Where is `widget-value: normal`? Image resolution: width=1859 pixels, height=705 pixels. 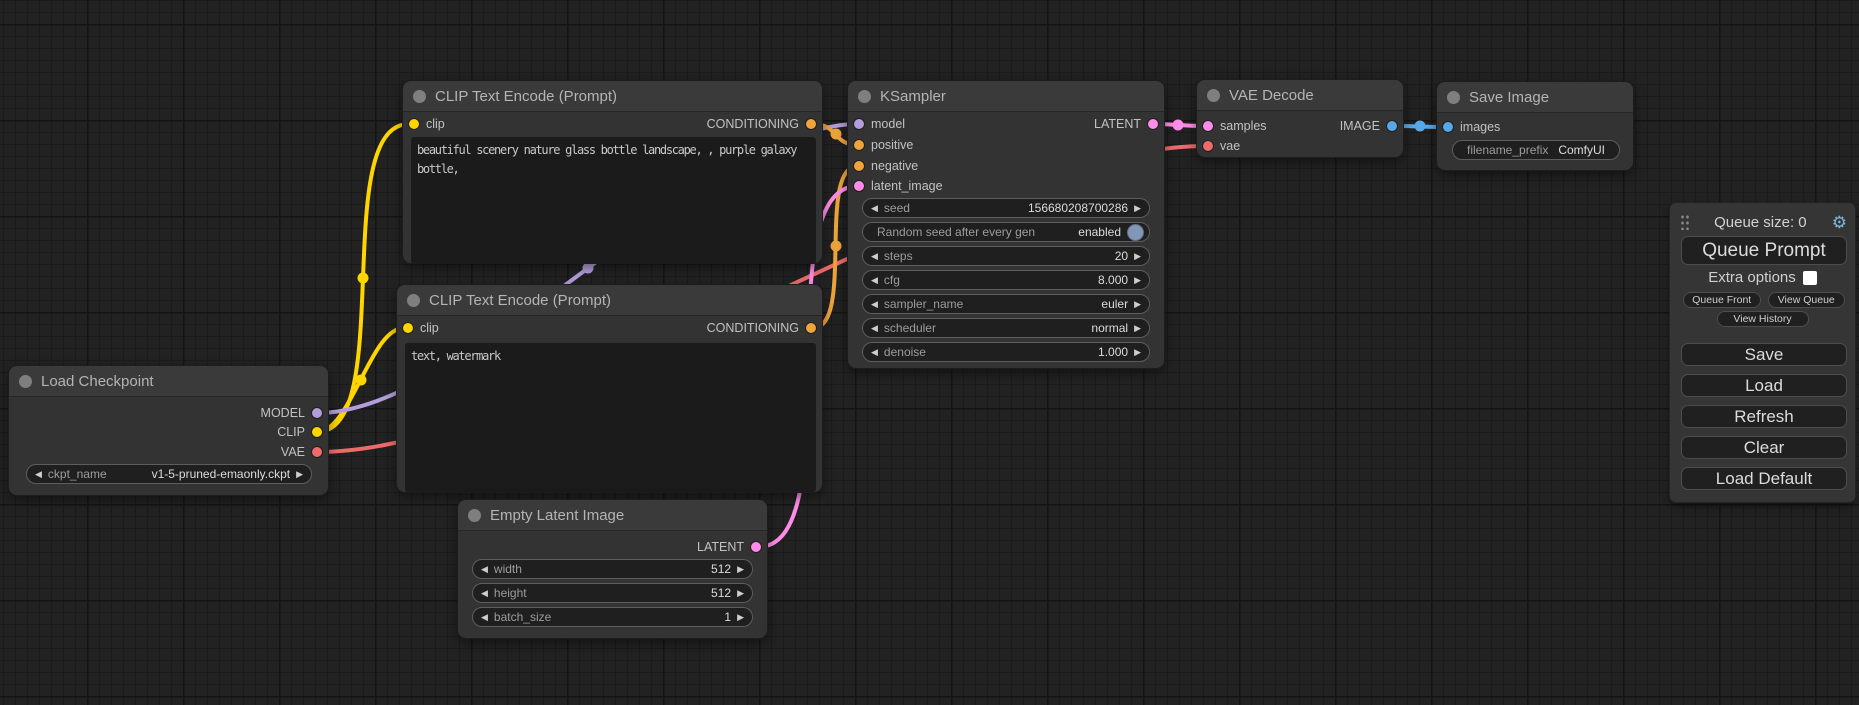
widget-value: normal is located at coordinates (1110, 328).